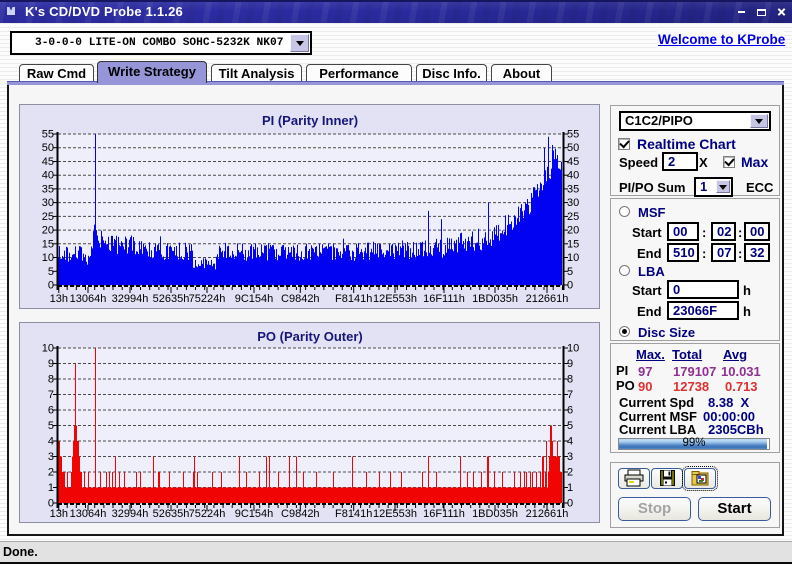 Image resolution: width=792 pixels, height=566 pixels. Describe the element at coordinates (309, 336) in the screenshot. I see `svg-text: PO (Parity Outer)` at that location.